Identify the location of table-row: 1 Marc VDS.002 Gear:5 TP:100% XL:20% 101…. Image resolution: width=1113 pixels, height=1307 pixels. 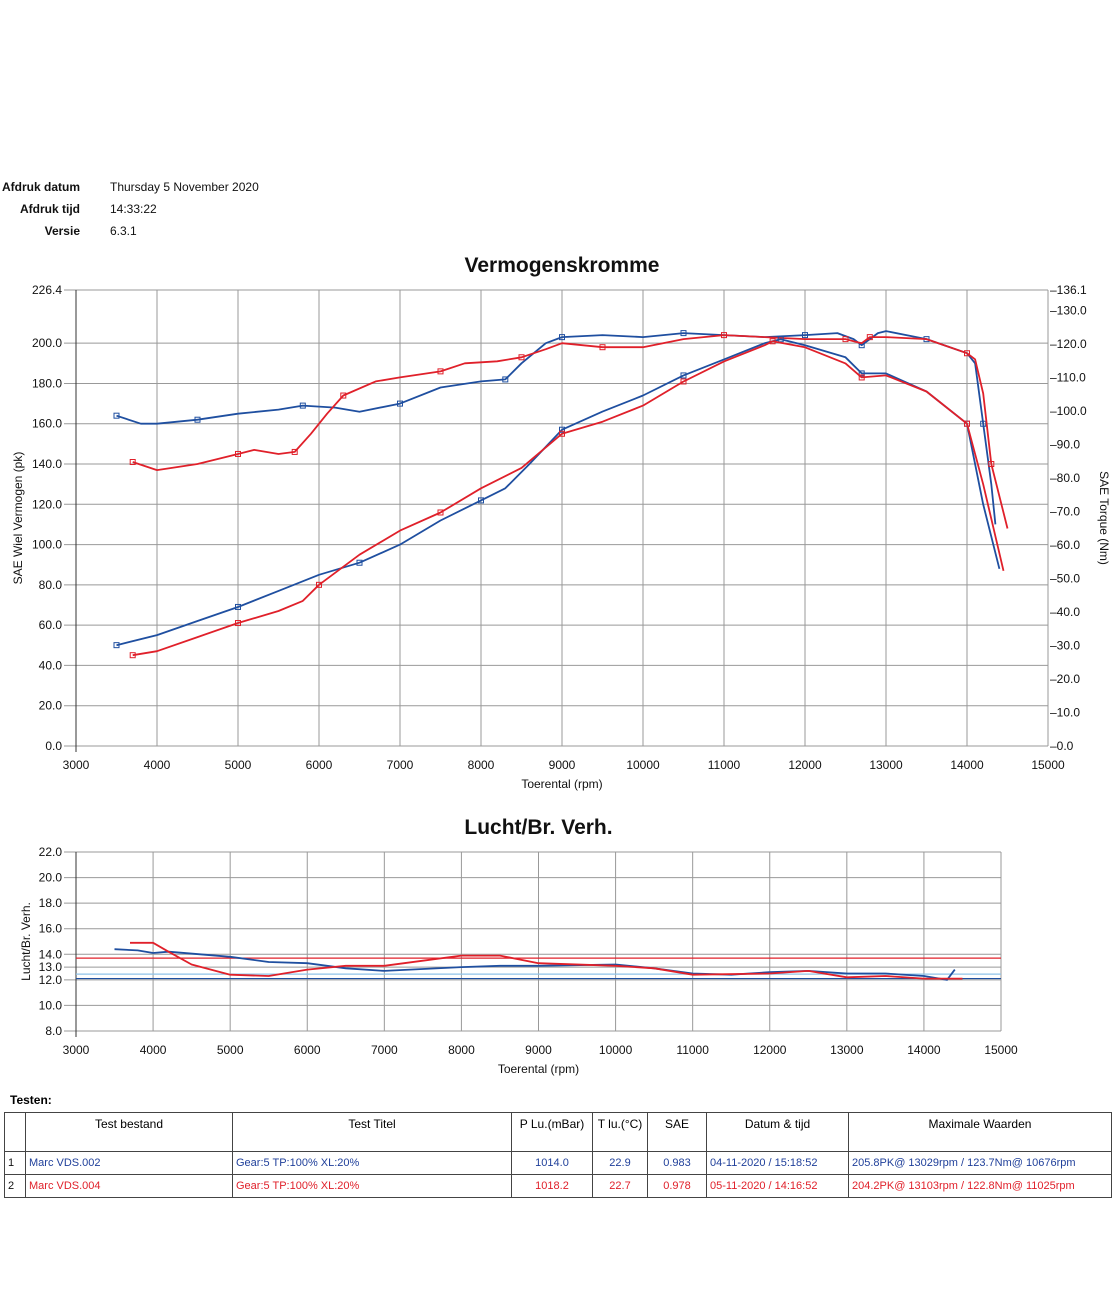
(558, 1163).